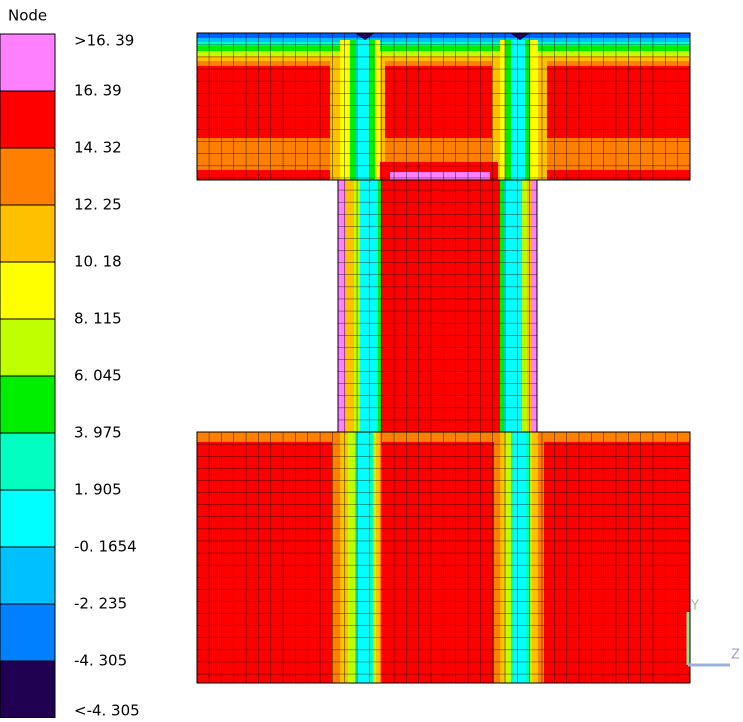 The height and width of the screenshot is (722, 743). I want to click on triad-z-label: Z, so click(735, 655).